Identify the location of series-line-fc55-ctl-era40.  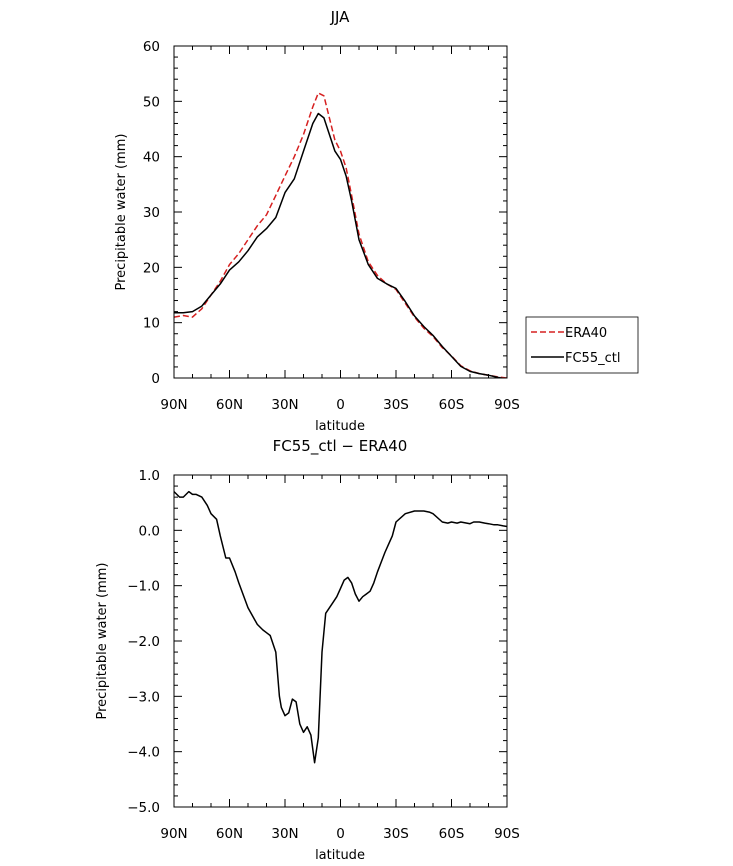
(340, 627).